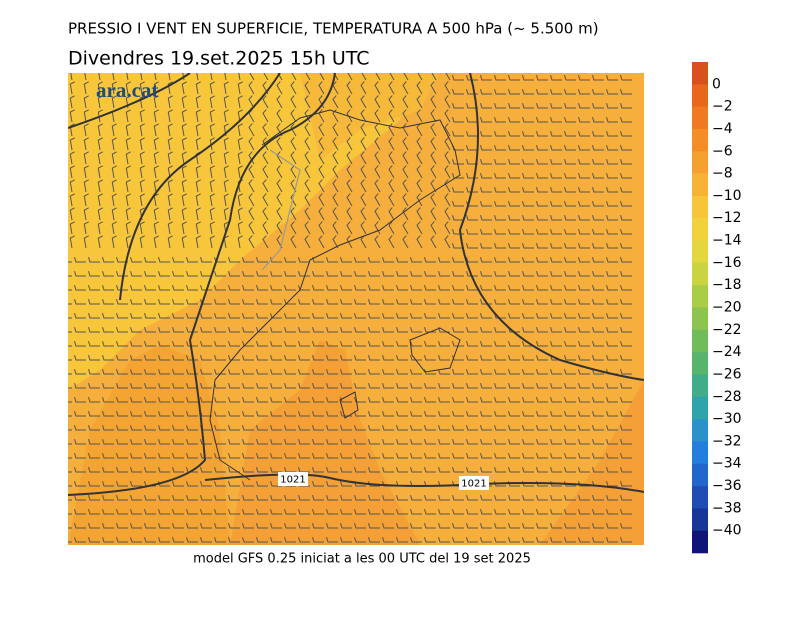  I want to click on colorbar-label: −20, so click(727, 308).